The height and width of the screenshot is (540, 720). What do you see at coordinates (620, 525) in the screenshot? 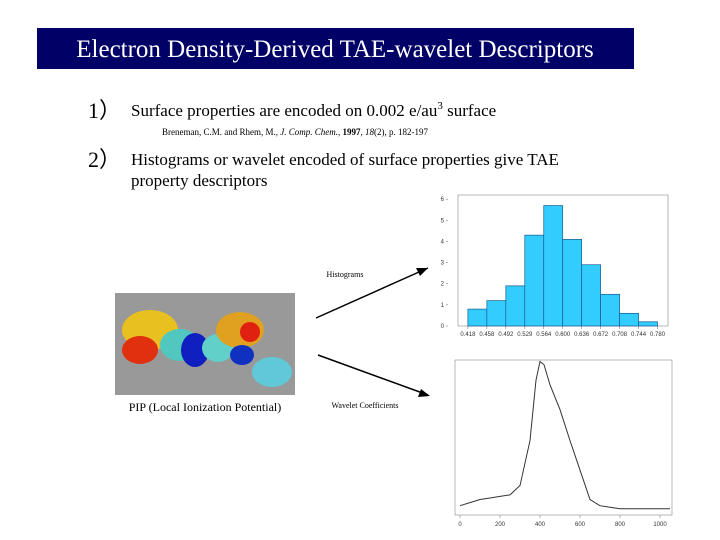
I see `x-tick-label: 800` at bounding box center [620, 525].